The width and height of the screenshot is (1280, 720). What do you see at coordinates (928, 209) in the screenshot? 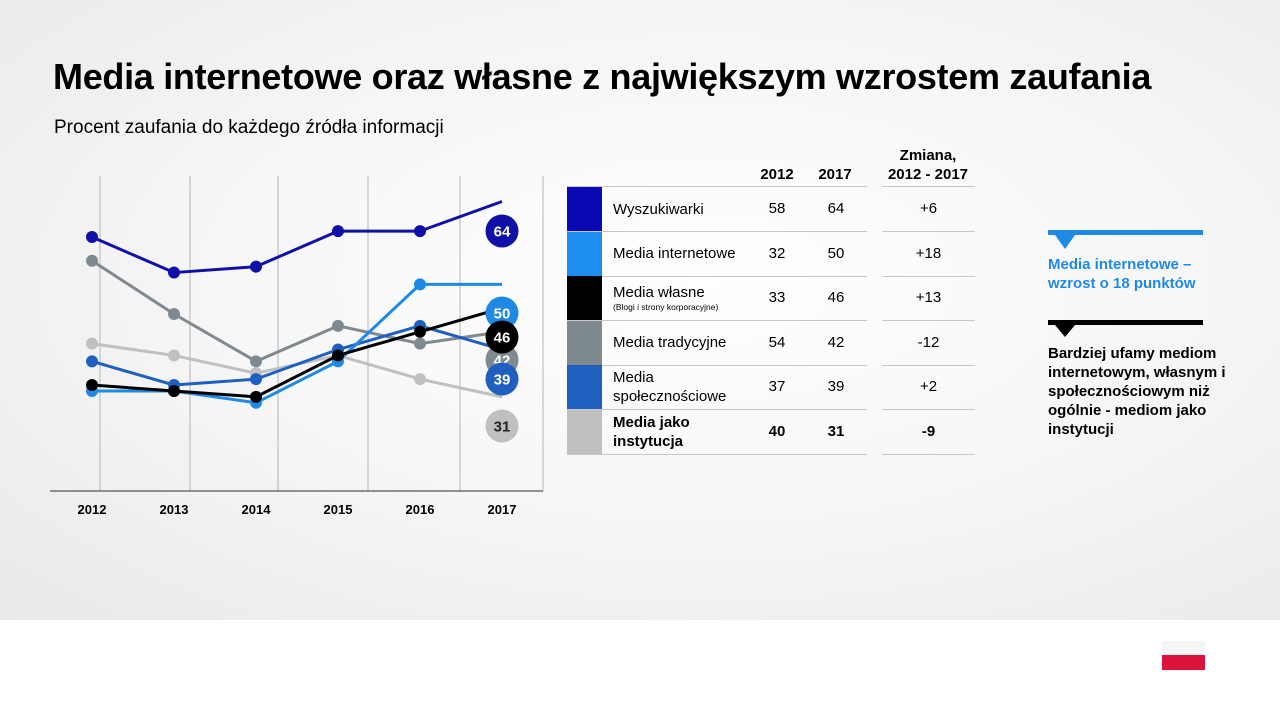
I see `row-change-value: +6` at bounding box center [928, 209].